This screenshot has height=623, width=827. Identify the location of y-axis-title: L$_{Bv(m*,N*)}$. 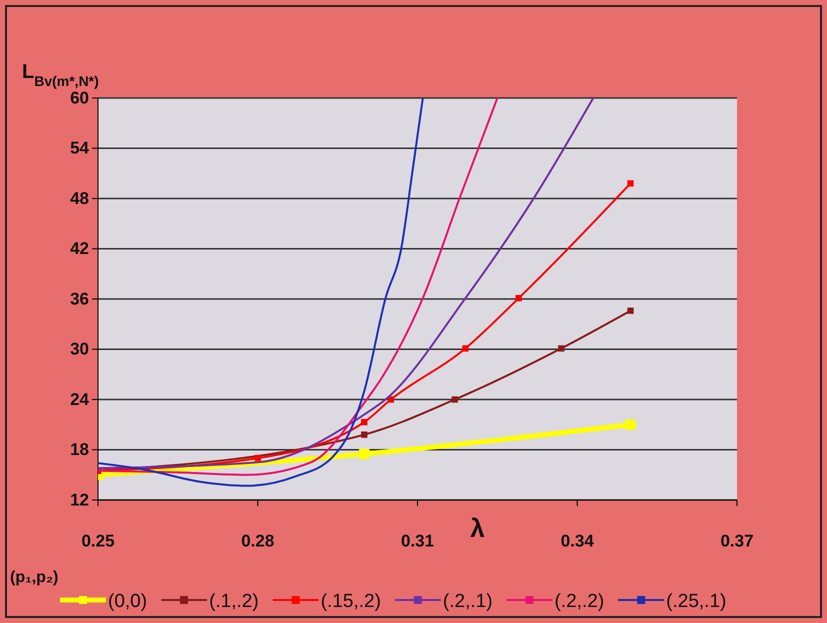
(60, 75).